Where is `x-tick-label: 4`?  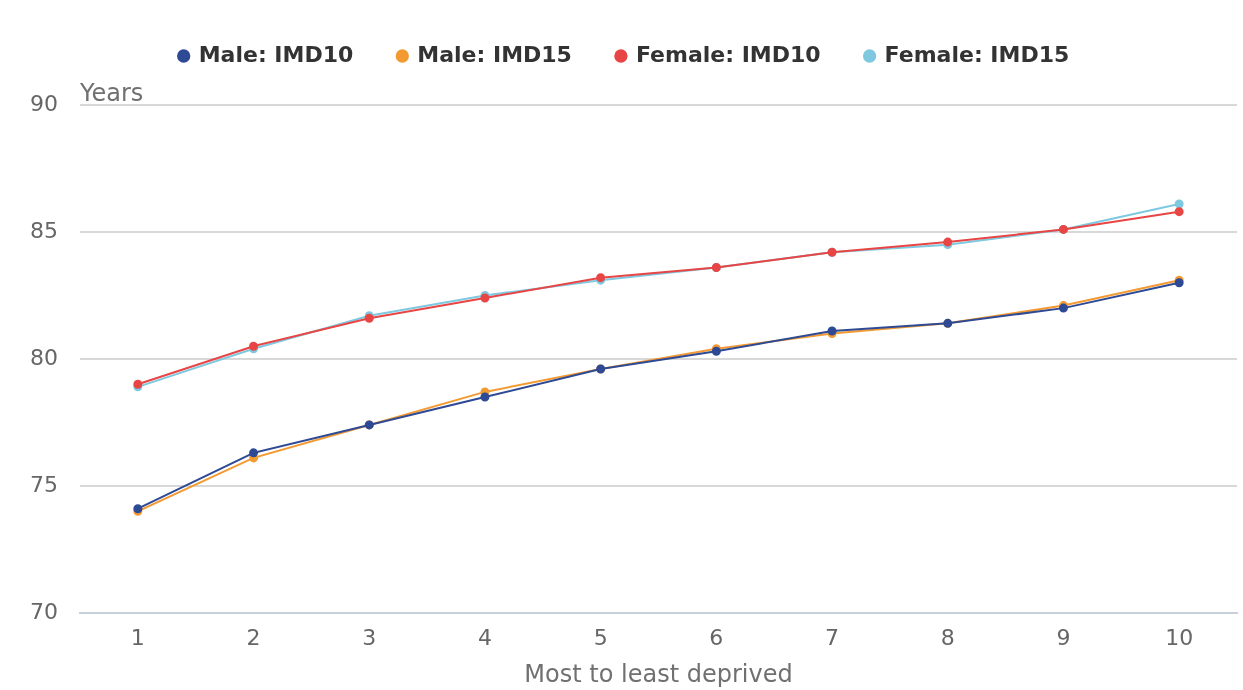
x-tick-label: 4 is located at coordinates (484, 637).